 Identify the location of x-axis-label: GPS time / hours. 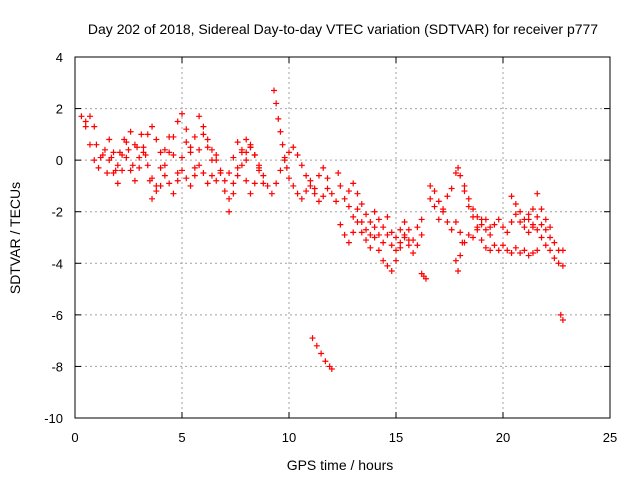
(340, 465).